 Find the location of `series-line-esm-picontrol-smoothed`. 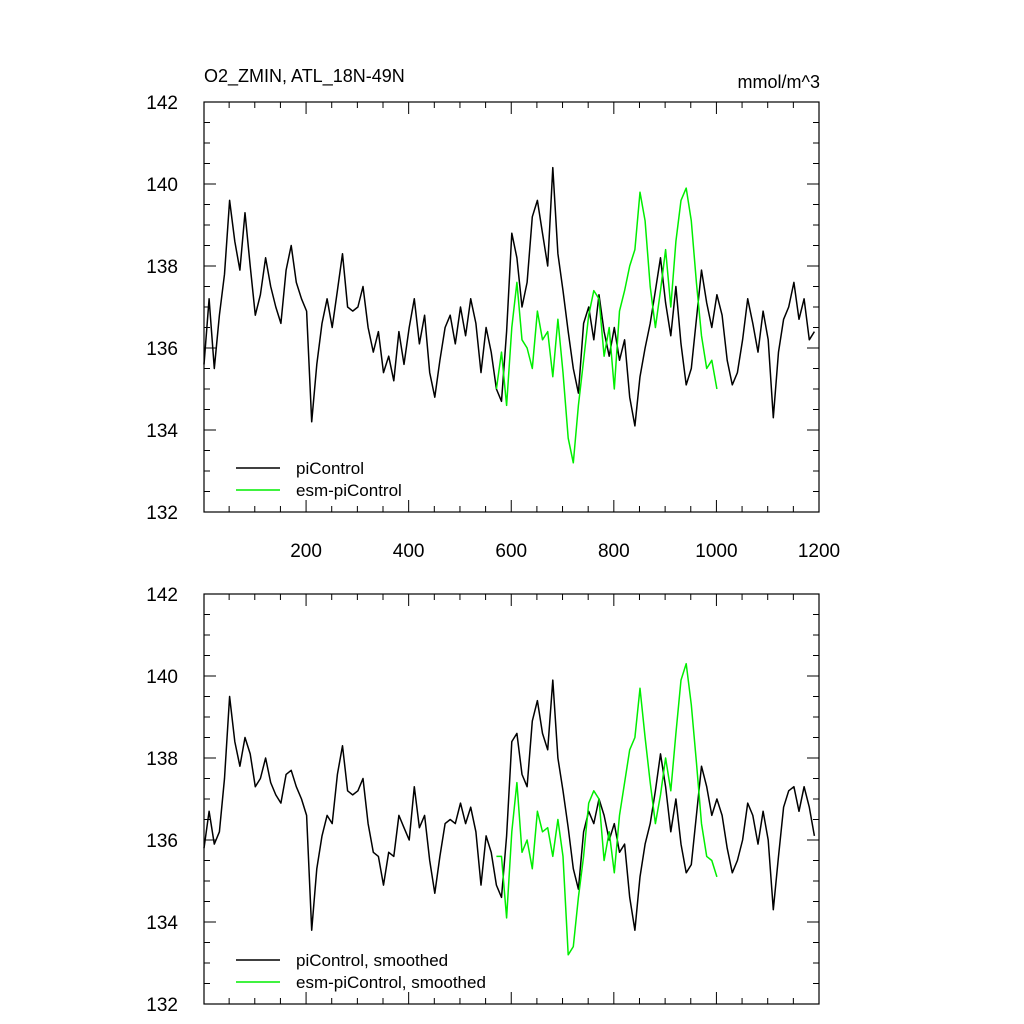

series-line-esm-picontrol-smoothed is located at coordinates (607, 809).